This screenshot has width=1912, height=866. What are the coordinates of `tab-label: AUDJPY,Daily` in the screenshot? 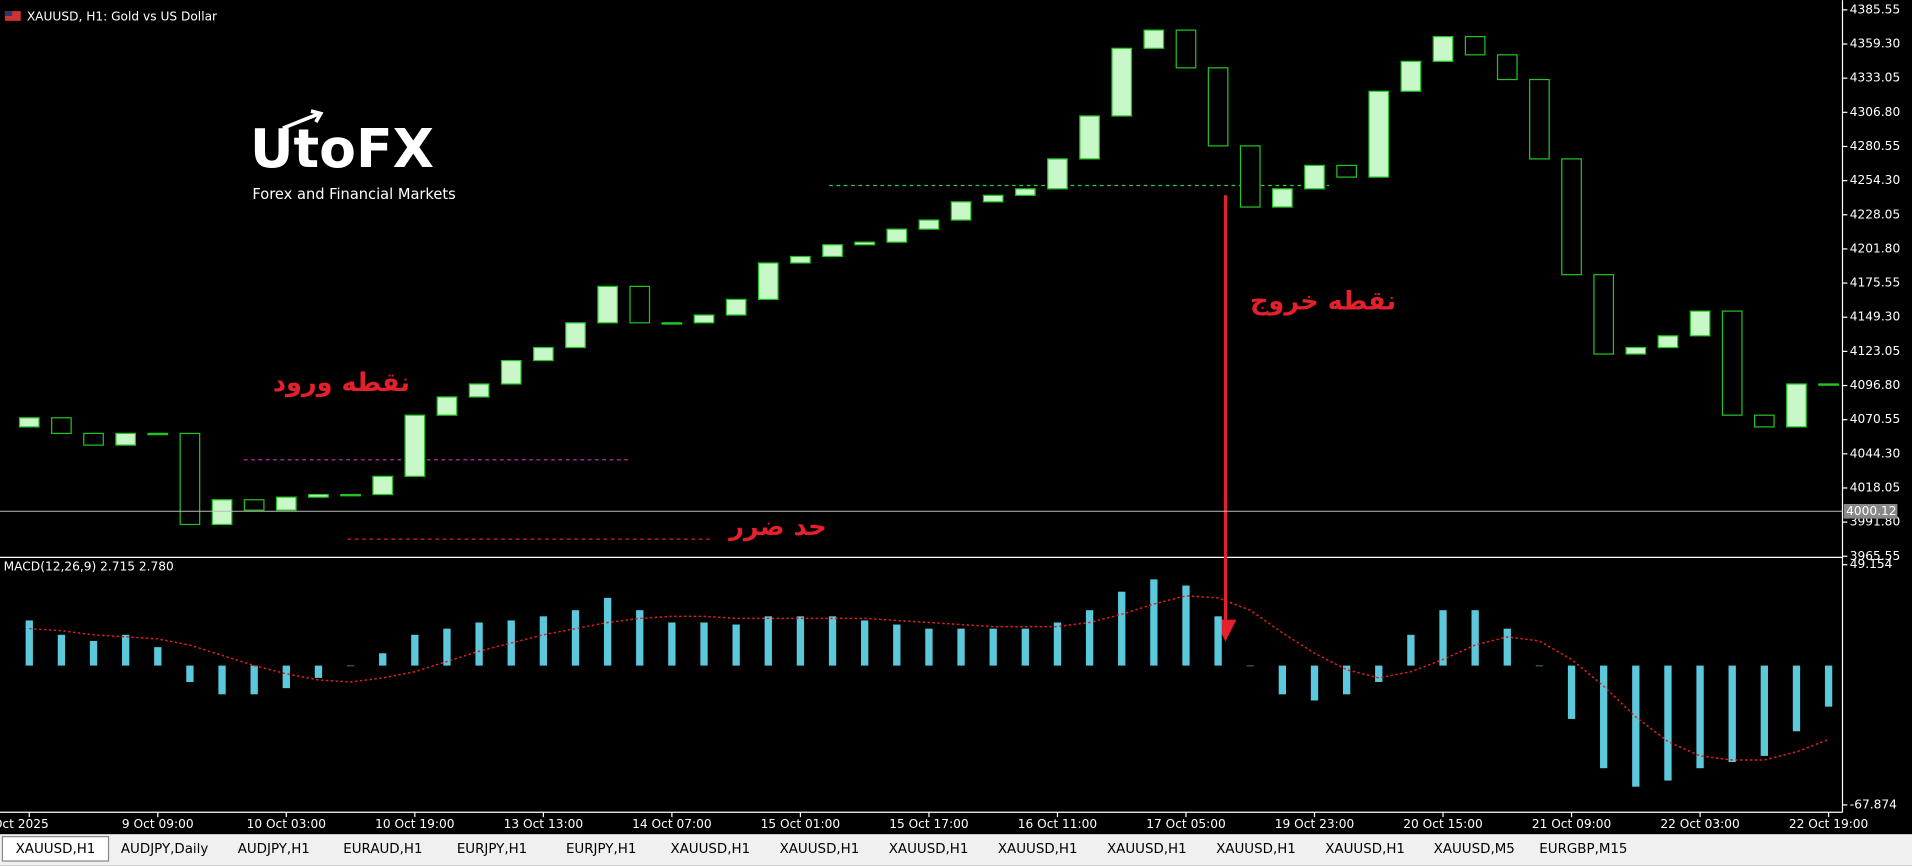 It's located at (164, 849).